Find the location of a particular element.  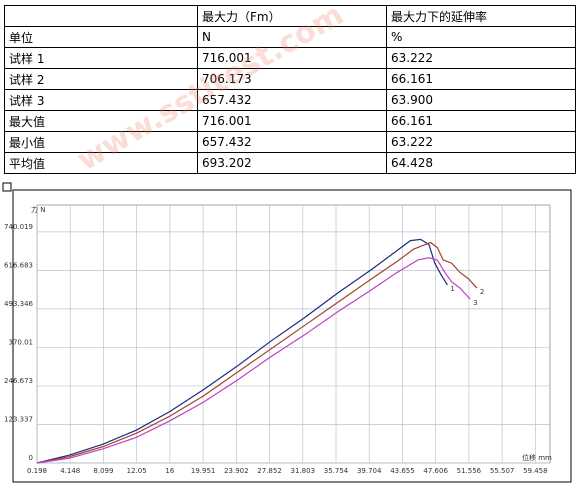

y-tick-label: 493.346 is located at coordinates (18, 304).